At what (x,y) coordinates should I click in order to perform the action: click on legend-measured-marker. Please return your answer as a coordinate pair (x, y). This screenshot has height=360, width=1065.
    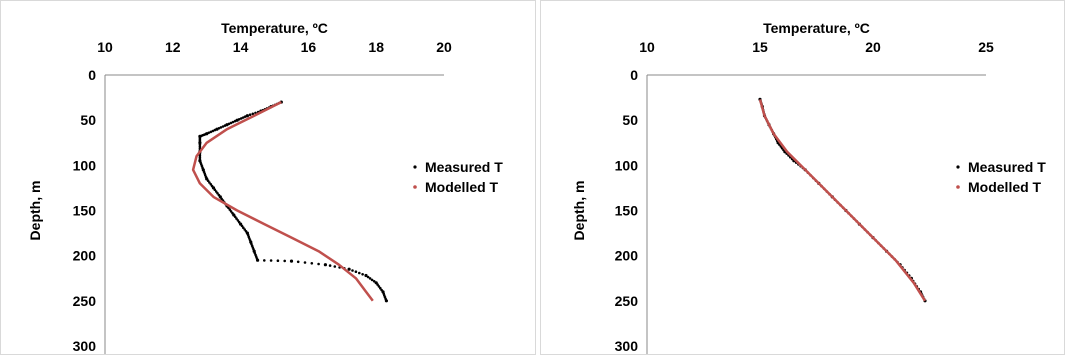
    Looking at the image, I should click on (415, 167).